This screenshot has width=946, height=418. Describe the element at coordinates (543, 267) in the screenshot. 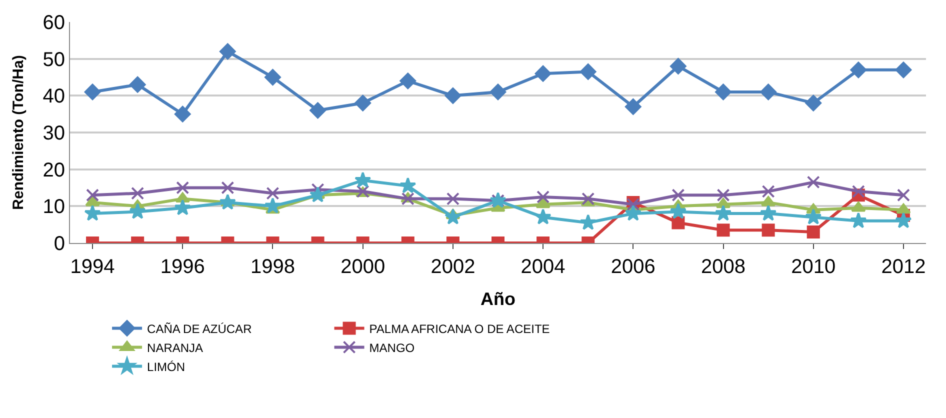

I see `x-tick-label: 2004` at that location.